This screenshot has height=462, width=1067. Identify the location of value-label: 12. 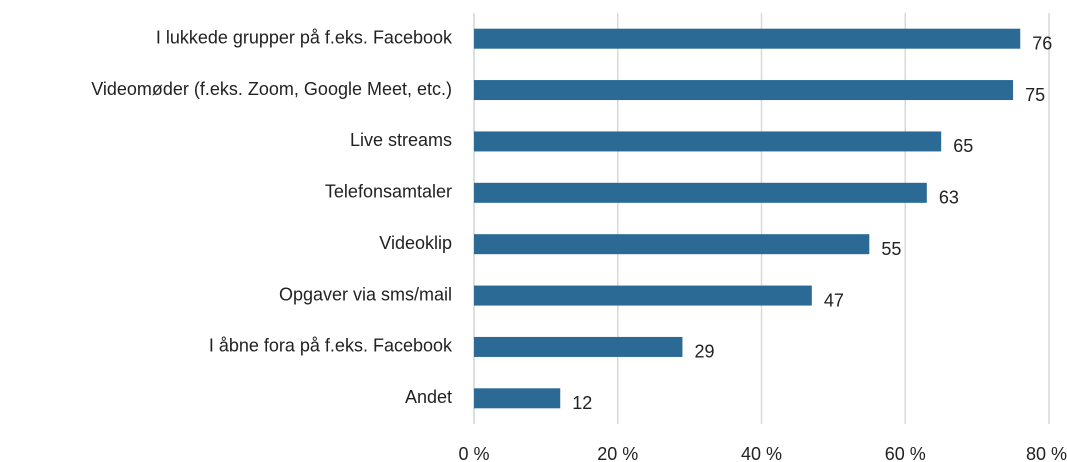
(582, 403).